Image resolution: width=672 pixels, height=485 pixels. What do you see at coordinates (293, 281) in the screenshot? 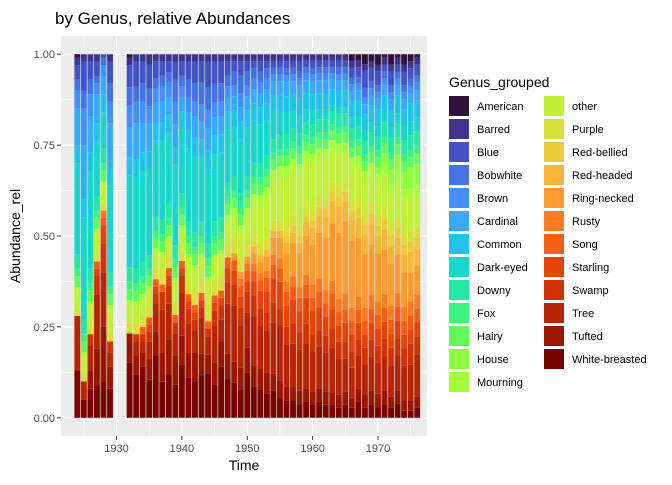
I see `bar-segment-rusty-1957` at bounding box center [293, 281].